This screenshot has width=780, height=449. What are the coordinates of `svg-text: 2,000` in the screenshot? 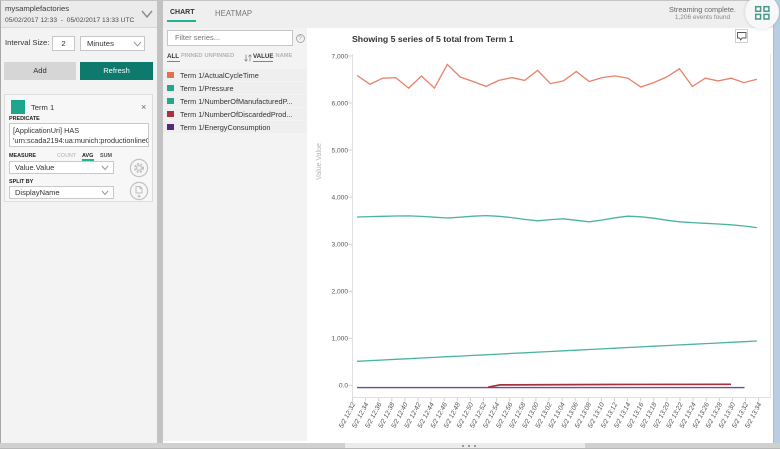 It's located at (339, 292).